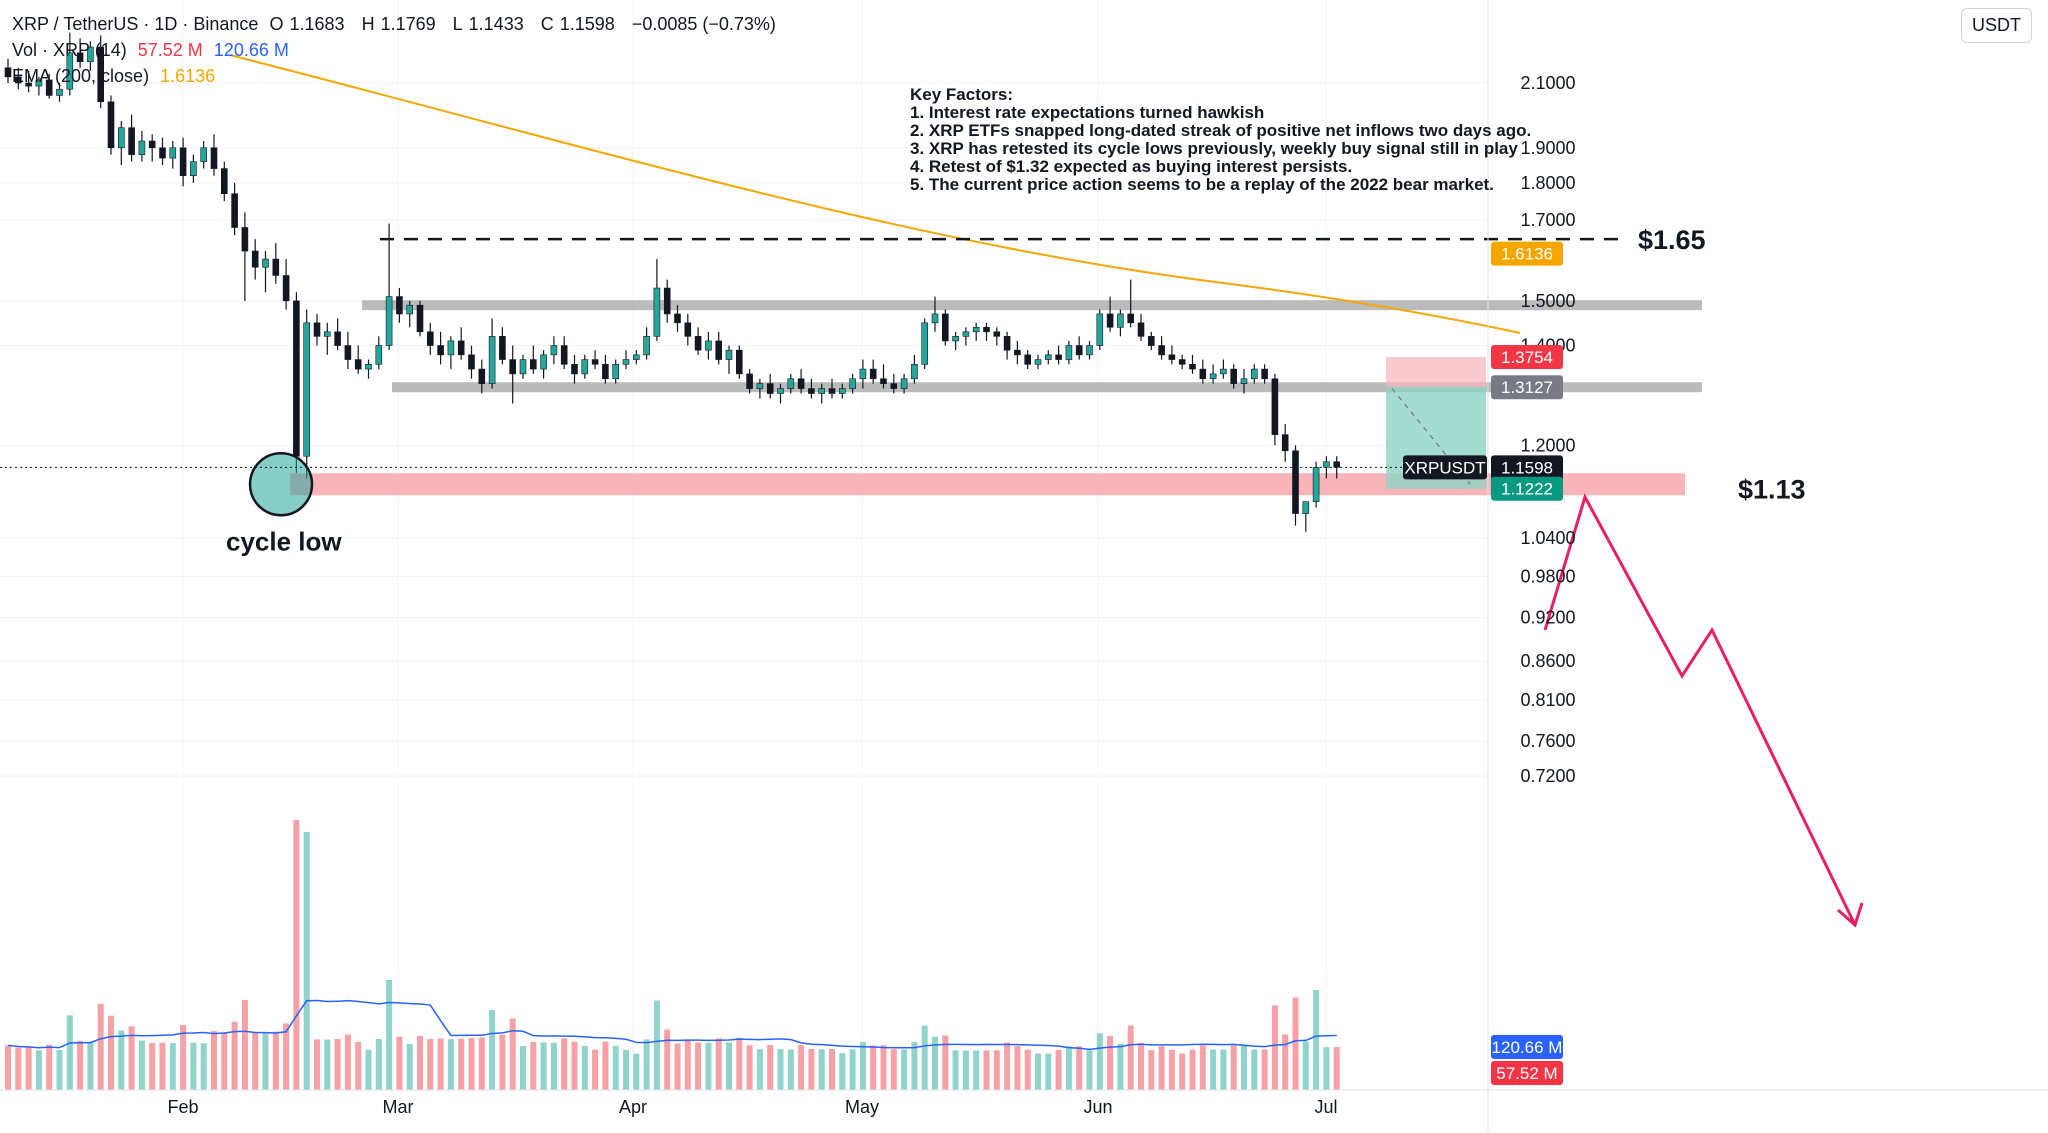 This screenshot has width=2048, height=1133. I want to click on price-tick-label: 0.8100, so click(1547, 700).